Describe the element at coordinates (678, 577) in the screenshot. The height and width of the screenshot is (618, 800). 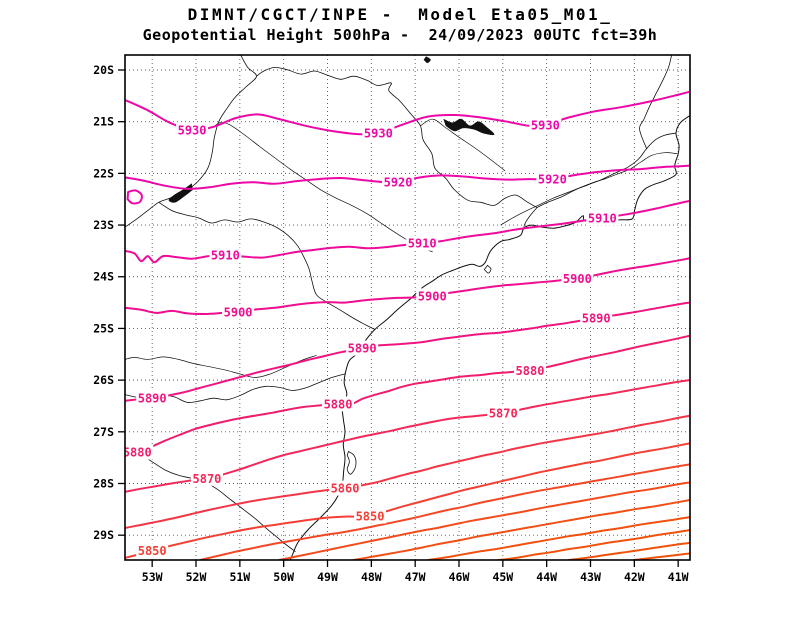
I see `x-axis-tick-label: 41W` at that location.